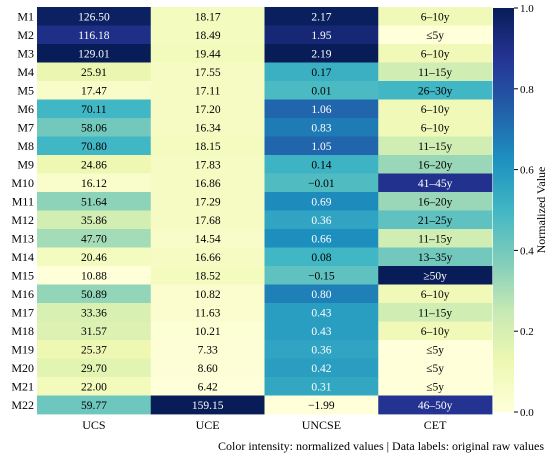 The image size is (550, 457). Describe the element at coordinates (208, 406) in the screenshot. I see `cell-label: 159.15` at that location.